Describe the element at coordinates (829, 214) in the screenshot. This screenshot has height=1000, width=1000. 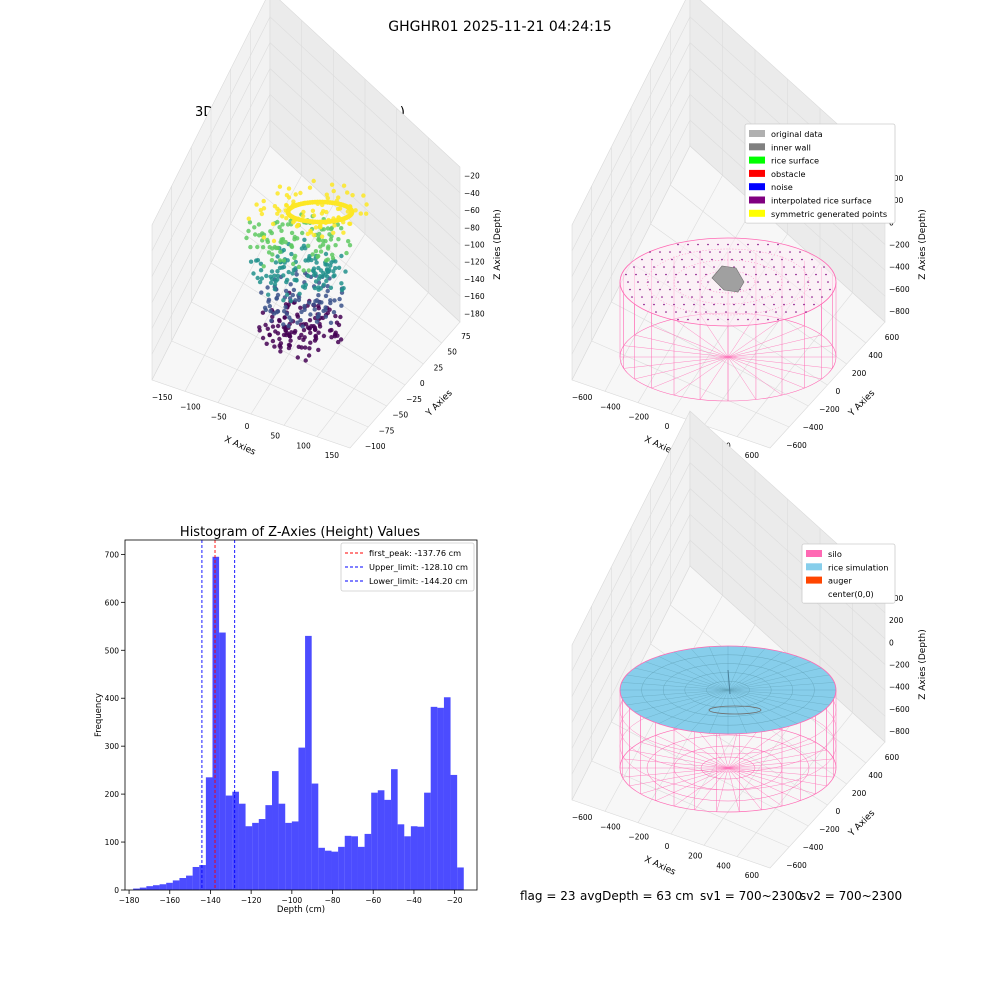
I see `legend-label: symmetric generated points` at that location.